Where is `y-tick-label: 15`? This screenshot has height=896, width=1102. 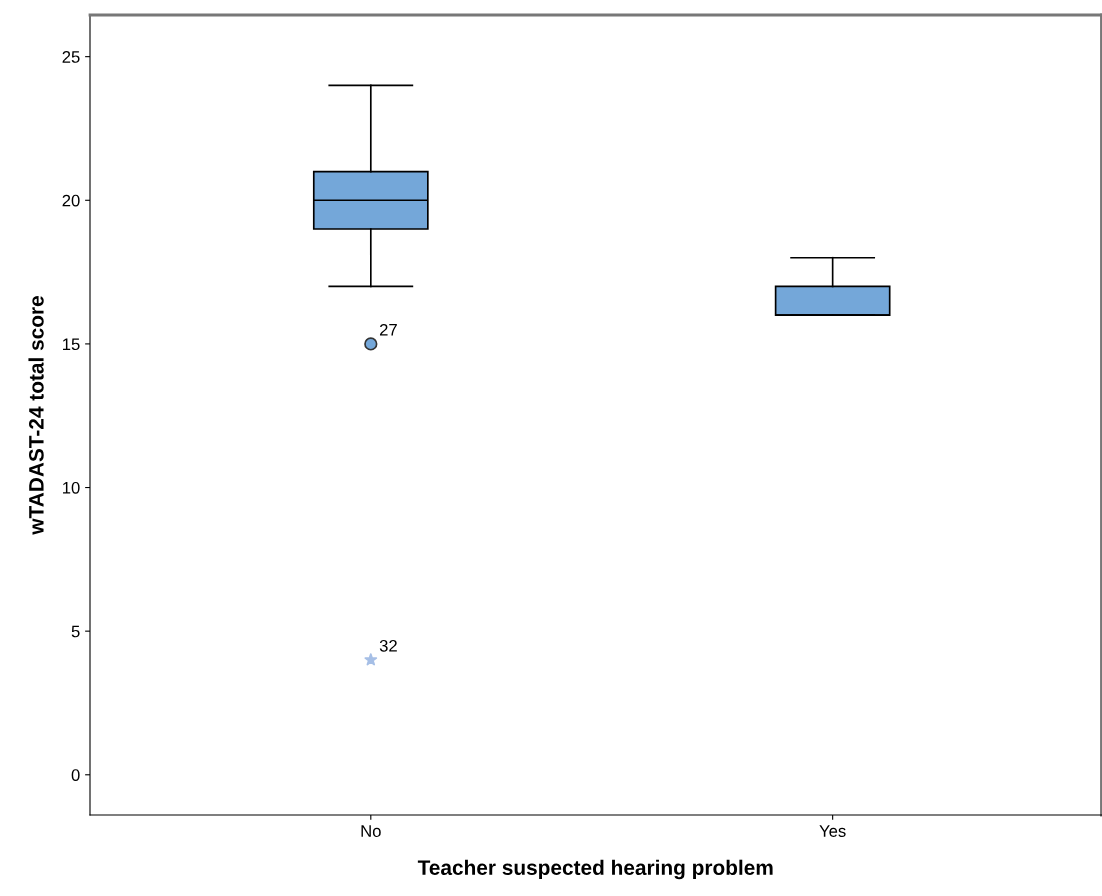 y-tick-label: 15 is located at coordinates (71, 344).